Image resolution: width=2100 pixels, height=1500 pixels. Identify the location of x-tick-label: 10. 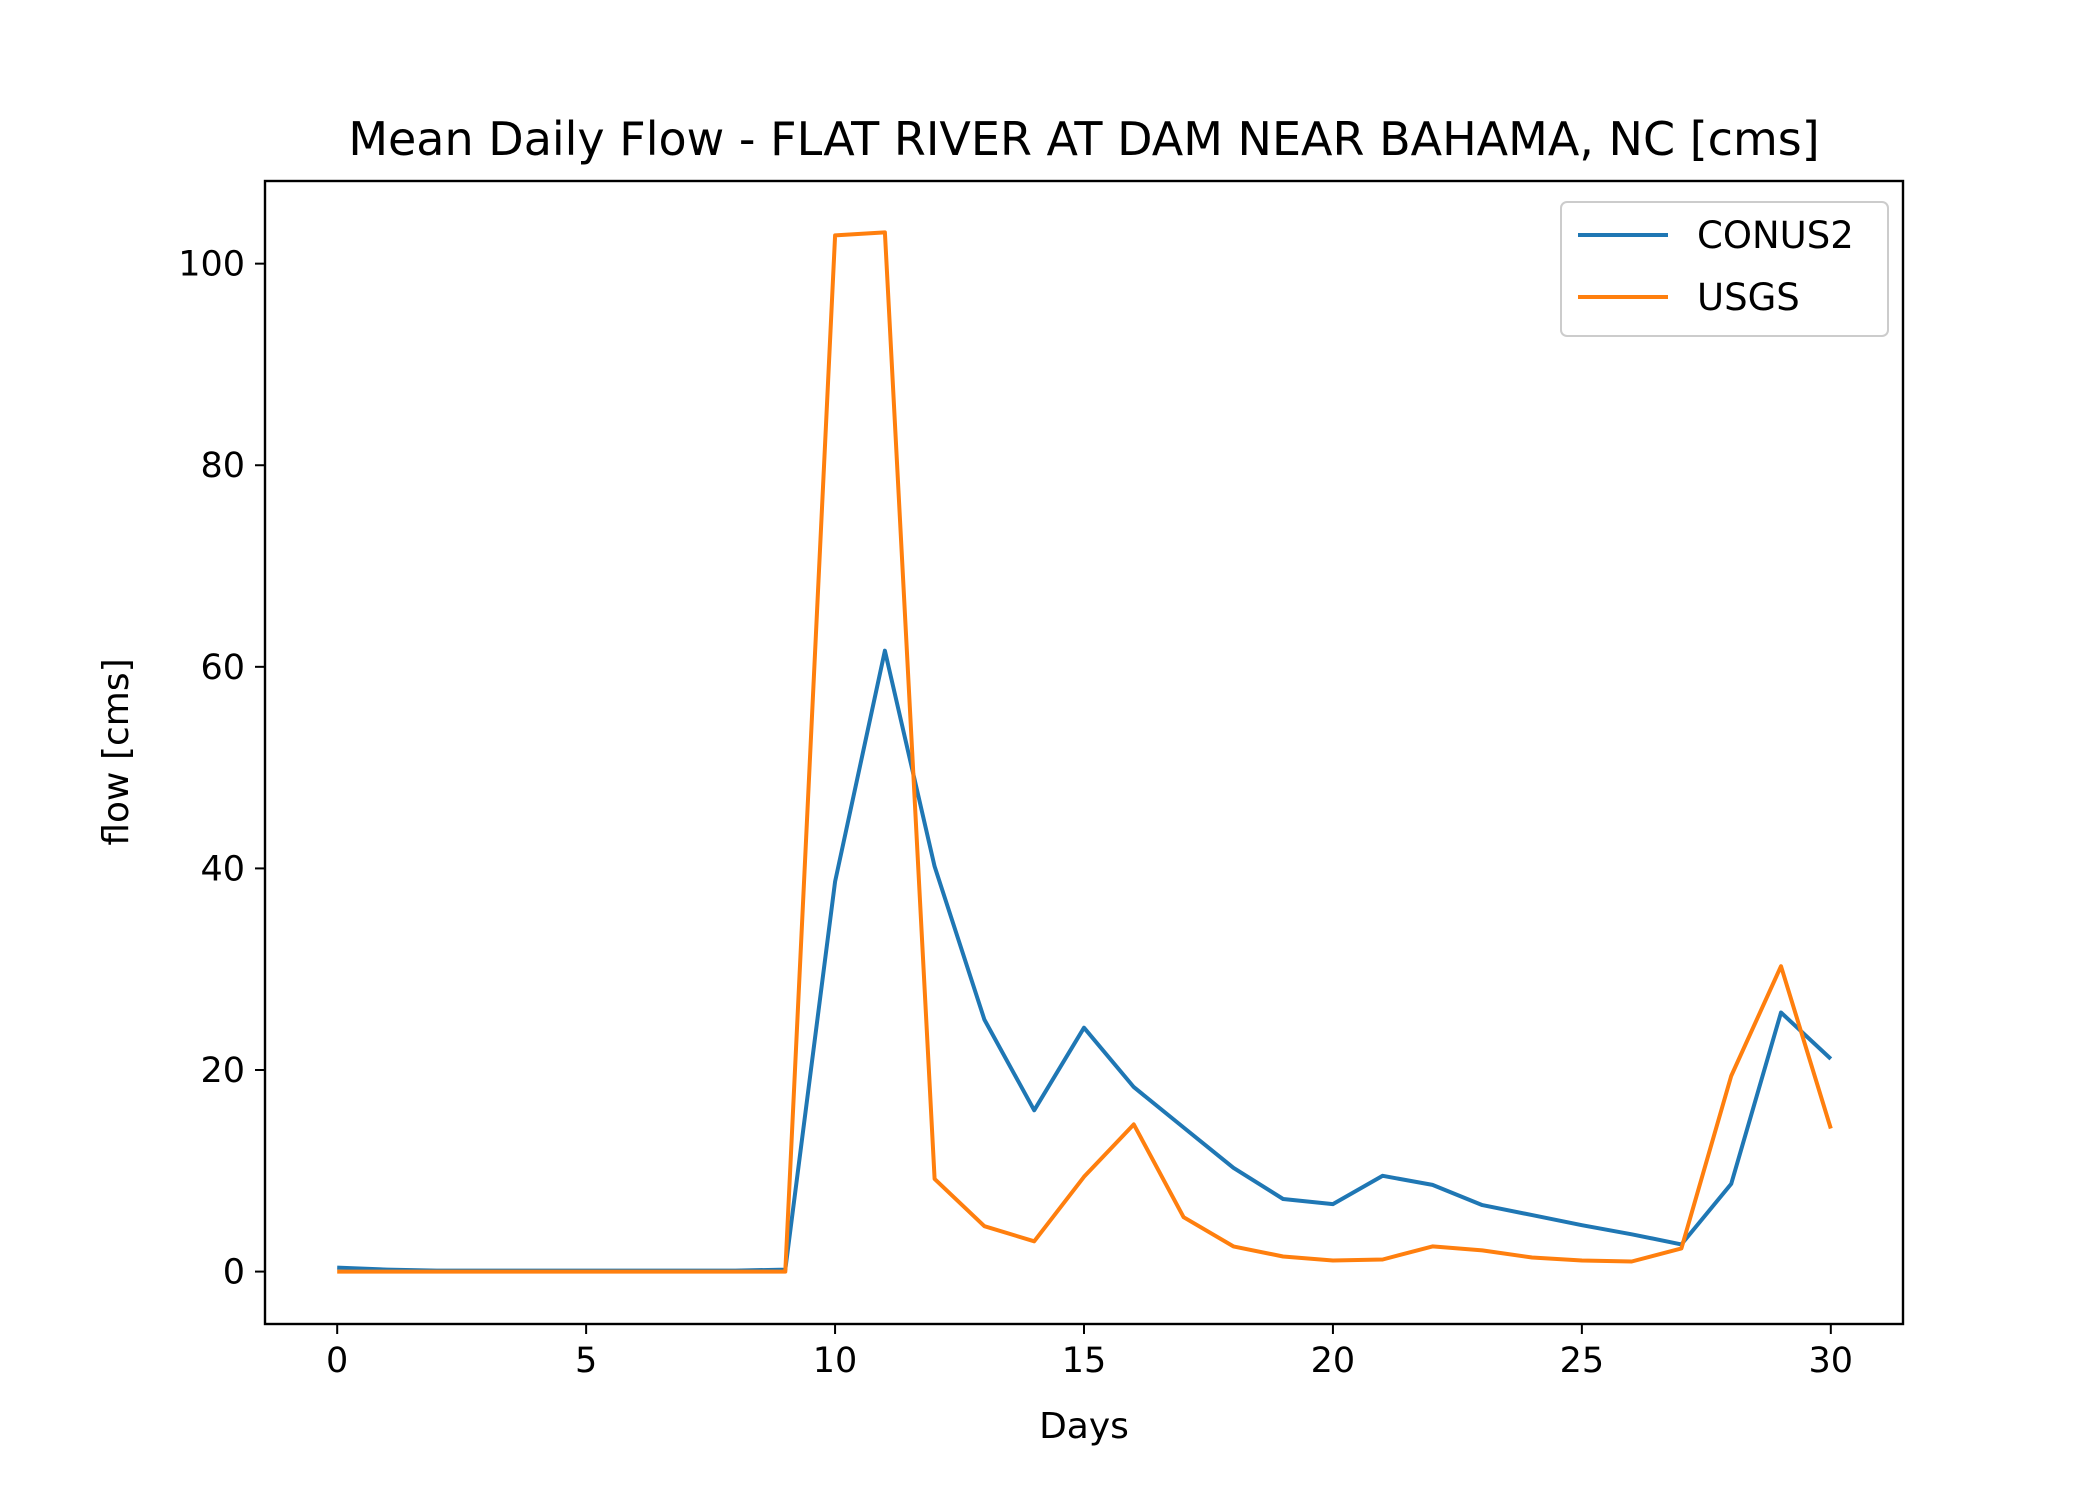
(835, 1361).